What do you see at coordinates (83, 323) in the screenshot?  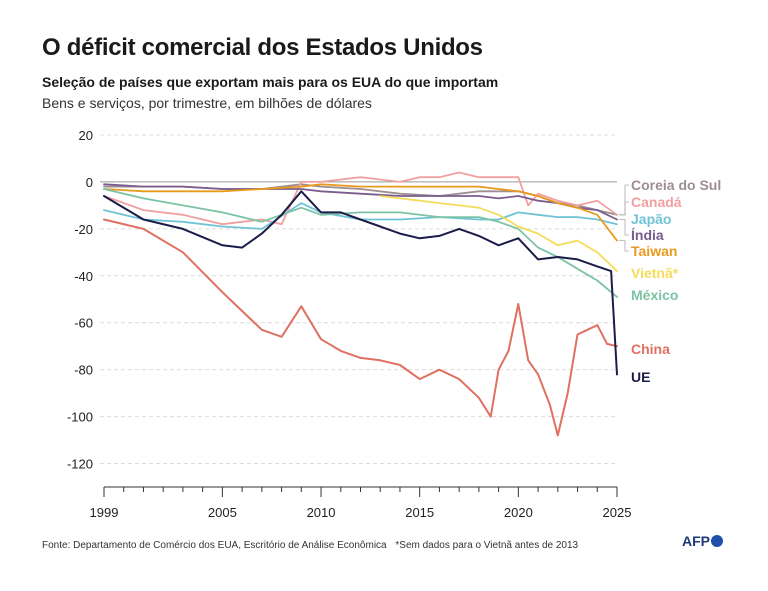 I see `y-tick-label: -60` at bounding box center [83, 323].